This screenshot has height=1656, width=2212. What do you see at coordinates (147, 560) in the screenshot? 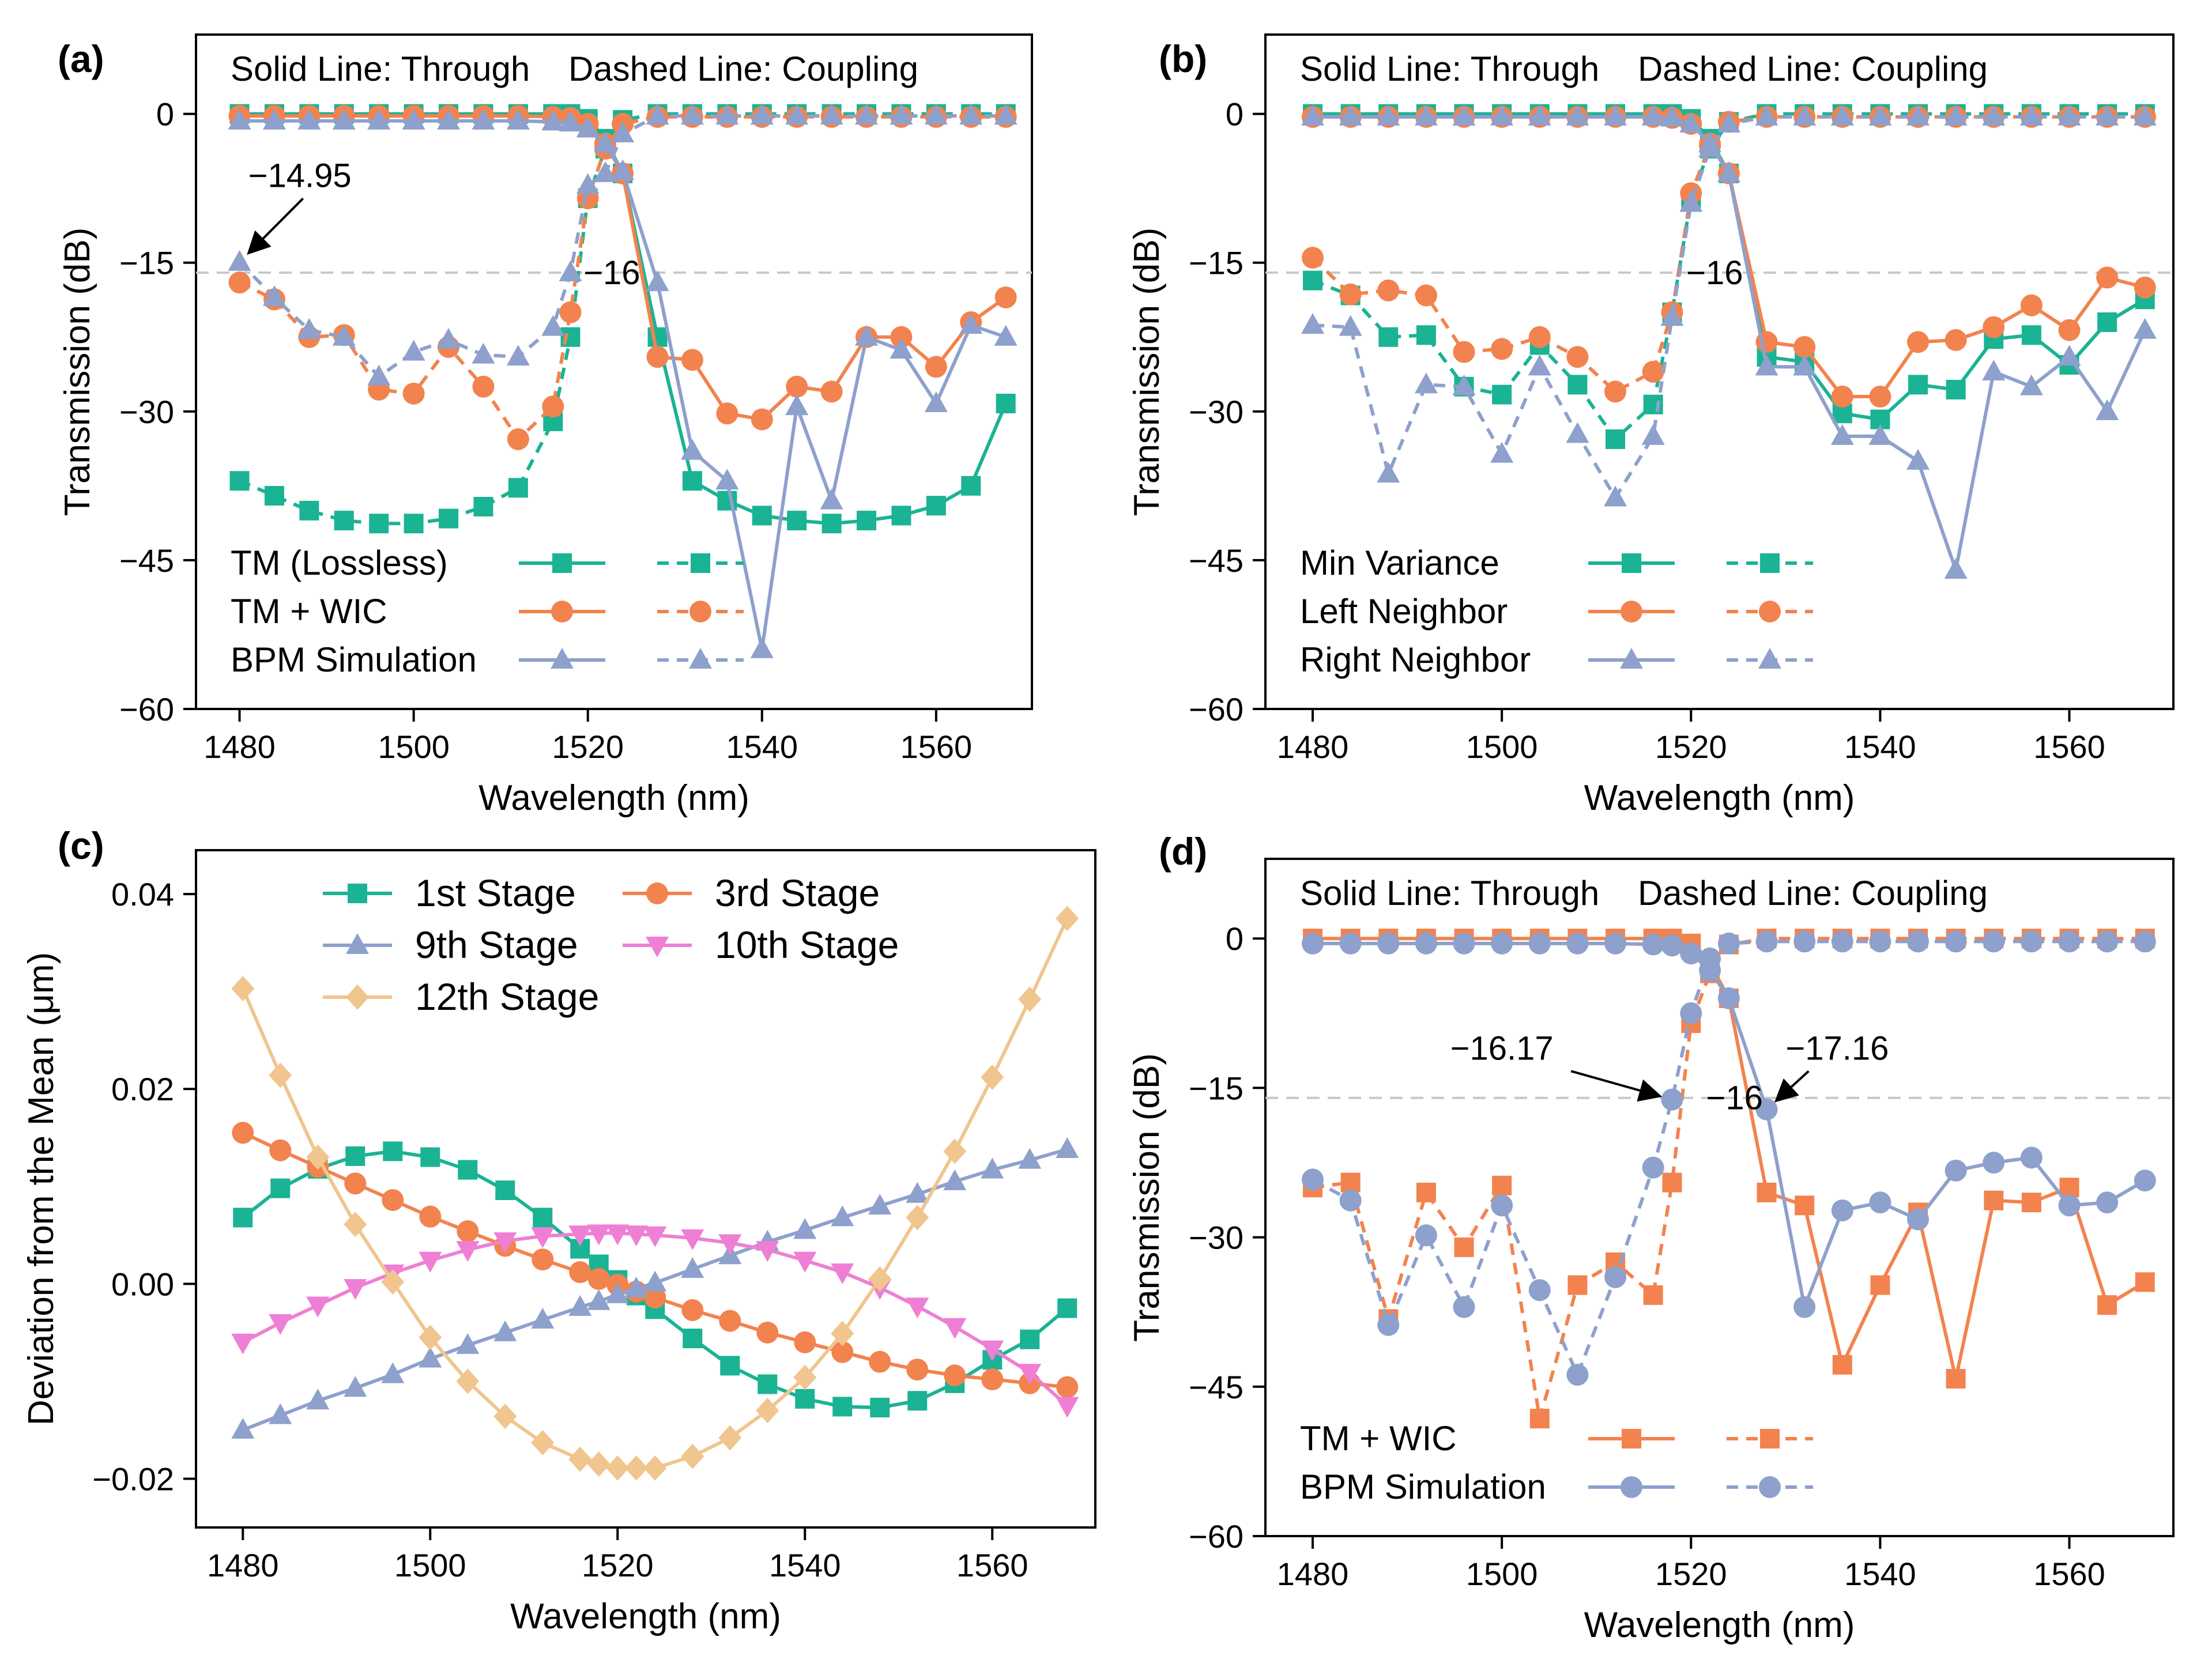
I see `y-tick-label: −45` at bounding box center [147, 560].